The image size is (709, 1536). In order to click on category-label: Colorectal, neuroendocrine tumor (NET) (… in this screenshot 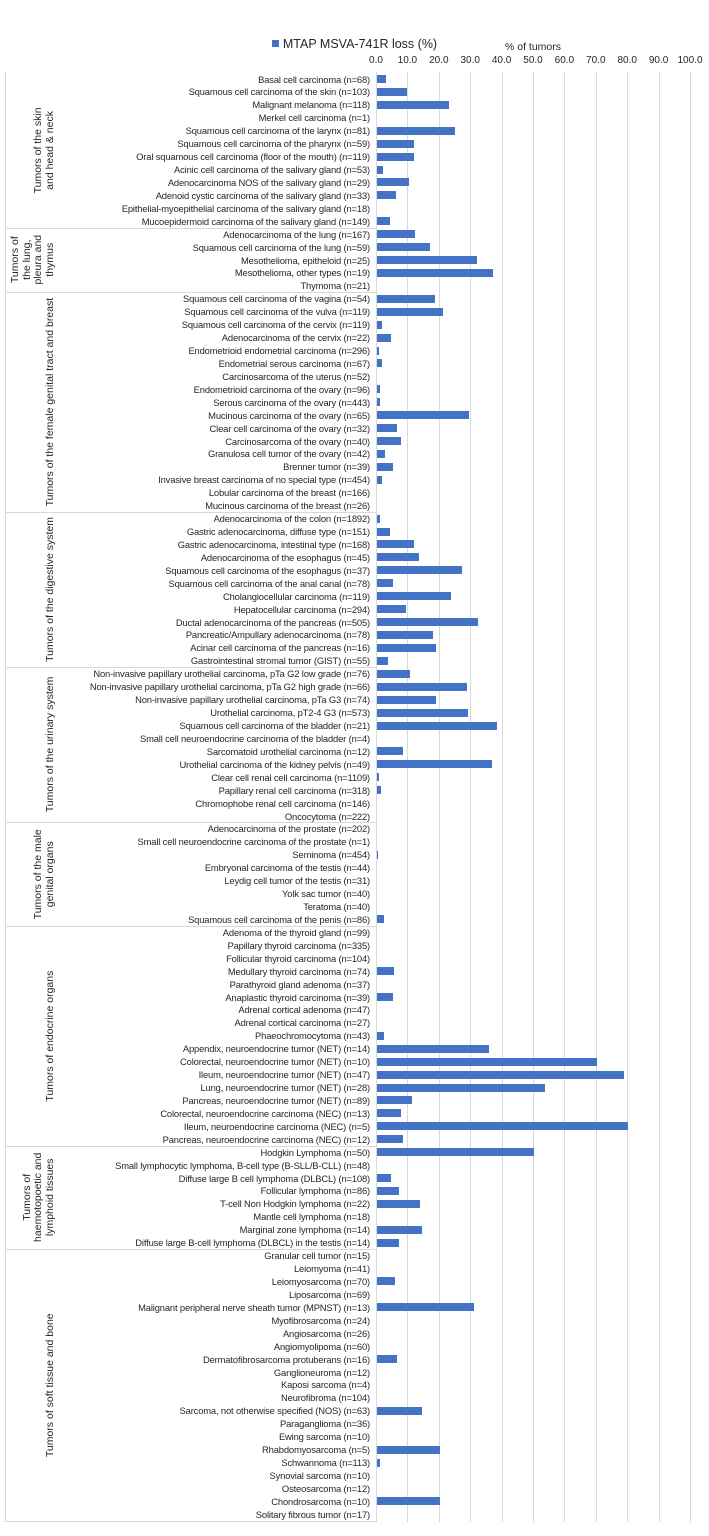, I will do `click(275, 1062)`.